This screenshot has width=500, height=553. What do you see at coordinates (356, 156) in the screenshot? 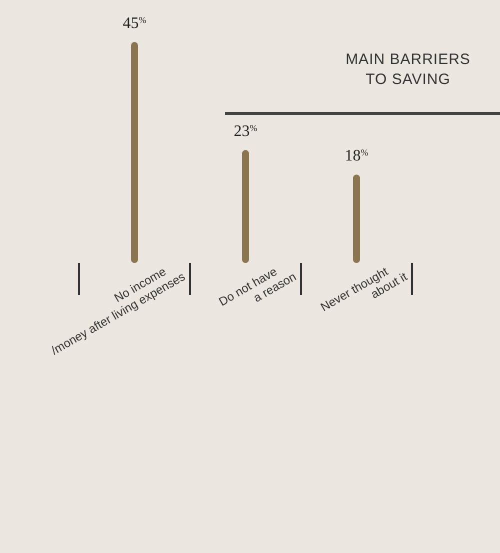
I see `data-label: 18$^{%}$` at bounding box center [356, 156].